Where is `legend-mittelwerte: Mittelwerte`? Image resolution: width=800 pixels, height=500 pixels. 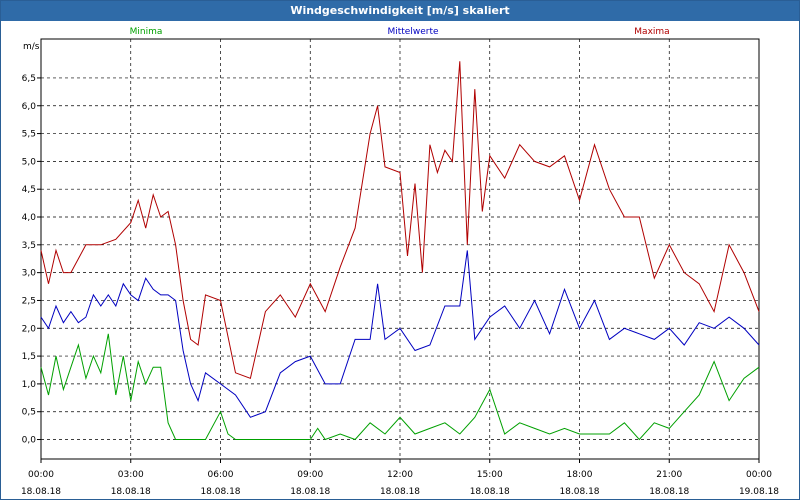 legend-mittelwerte: Mittelwerte is located at coordinates (412, 32).